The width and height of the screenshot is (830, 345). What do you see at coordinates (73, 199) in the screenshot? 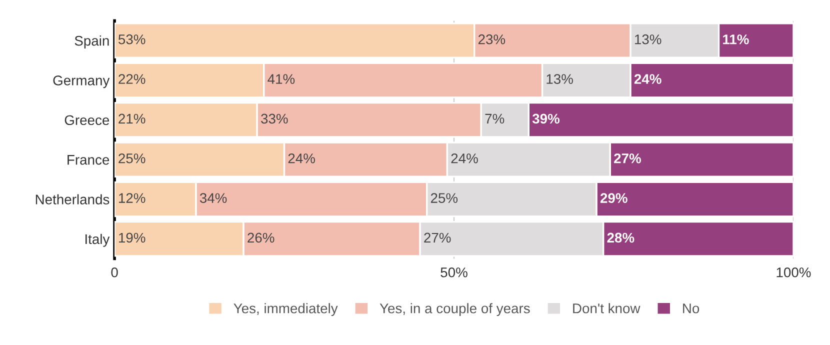
I see `y-tick-label: Netherlands` at bounding box center [73, 199].